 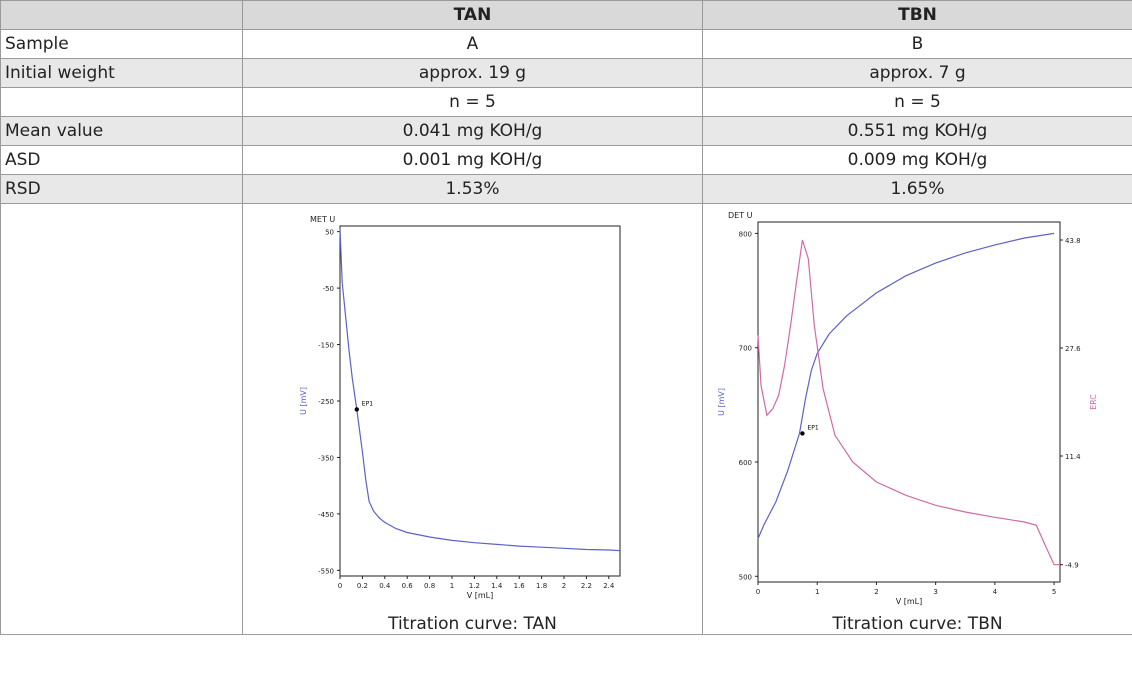 What do you see at coordinates (1073, 241) in the screenshot?
I see `y2-tick-label: 43.8` at bounding box center [1073, 241].